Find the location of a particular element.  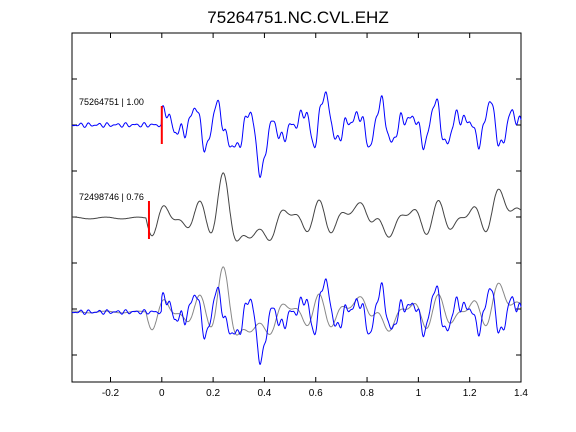

chart-title: 75264751.NC.CVL.EHZ is located at coordinates (297, 17).